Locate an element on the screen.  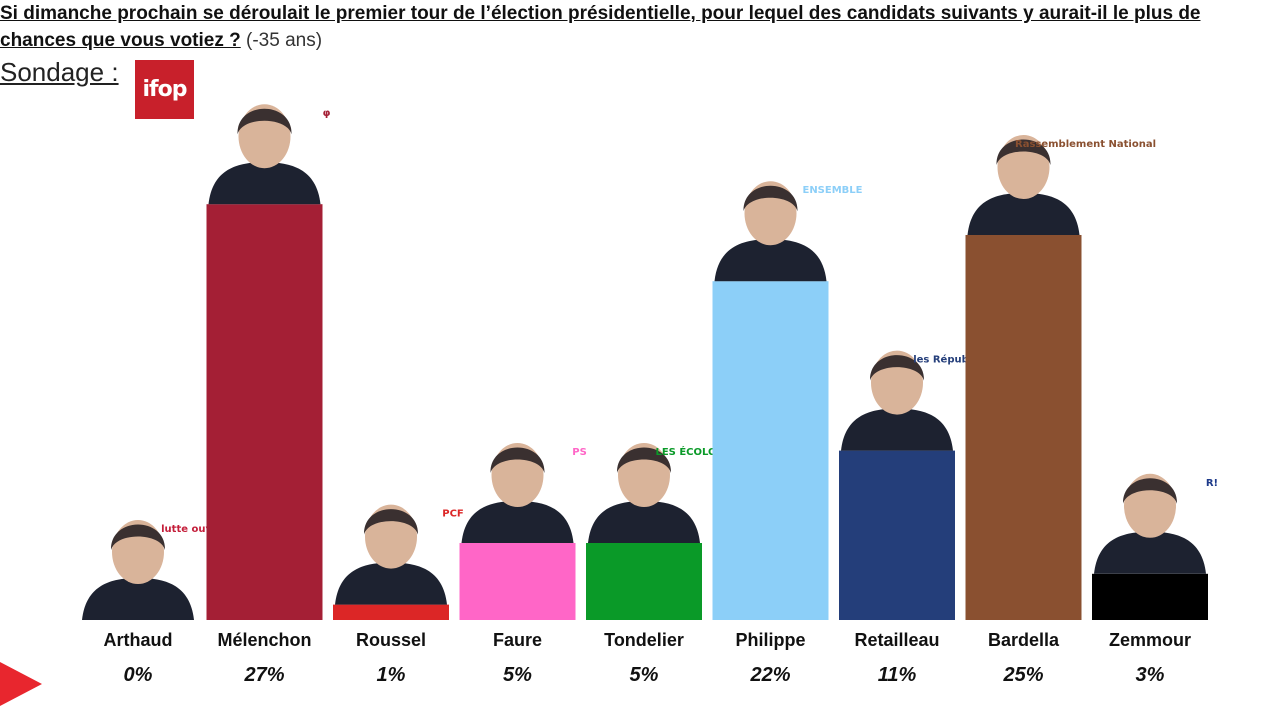
sondage-label: Sondage : is located at coordinates (59, 72).